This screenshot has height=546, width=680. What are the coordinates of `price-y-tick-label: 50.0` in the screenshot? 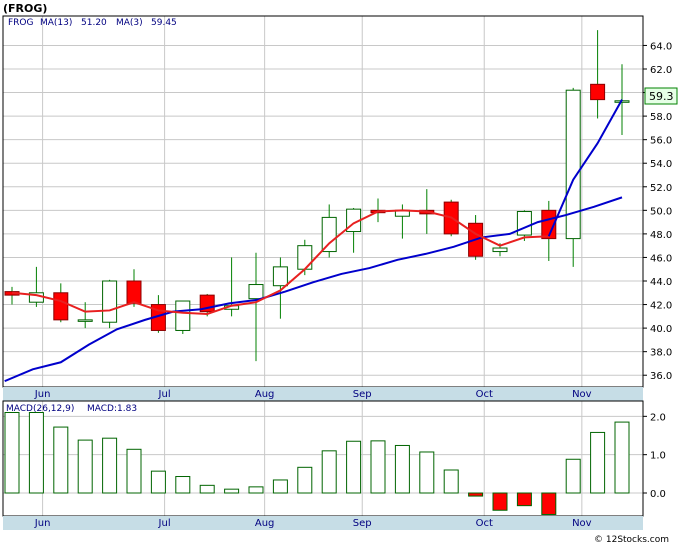 It's located at (661, 211).